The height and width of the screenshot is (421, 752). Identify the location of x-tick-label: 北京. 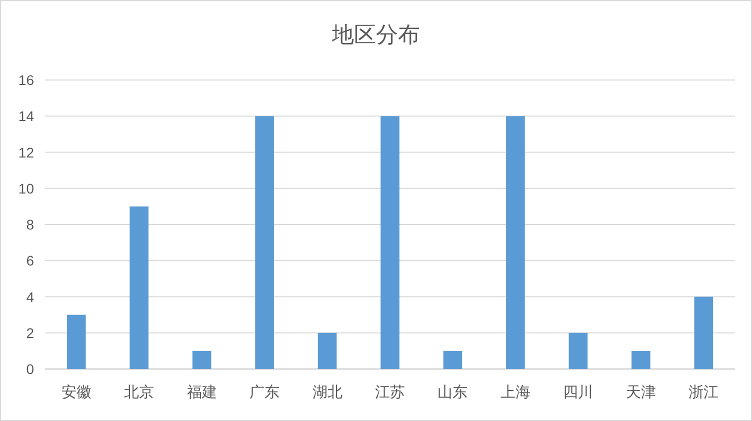
(139, 392).